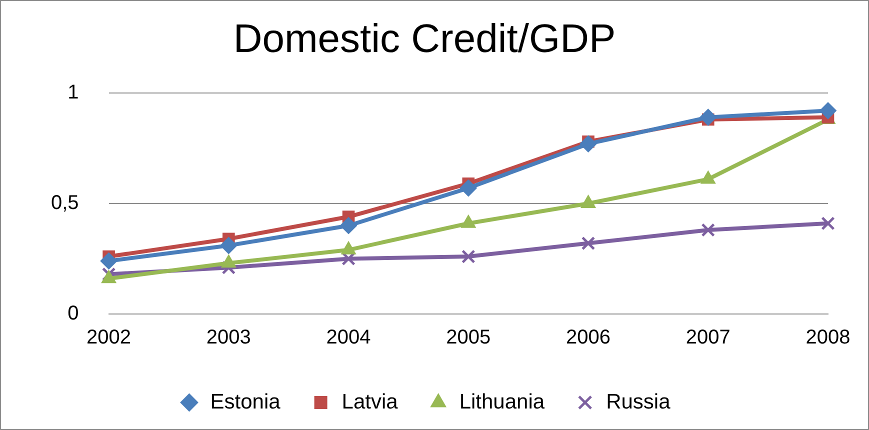 The width and height of the screenshot is (869, 430). Describe the element at coordinates (638, 402) in the screenshot. I see `legend-label: Russia` at that location.